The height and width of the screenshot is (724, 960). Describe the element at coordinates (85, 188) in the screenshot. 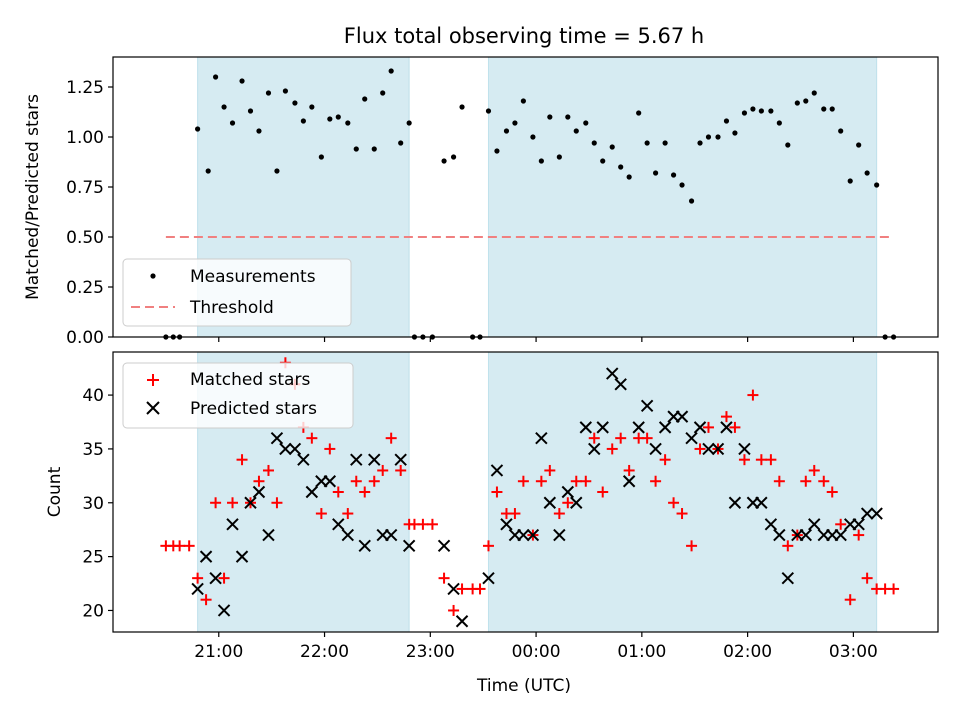

I see `top-ytick-label: 0.75` at that location.